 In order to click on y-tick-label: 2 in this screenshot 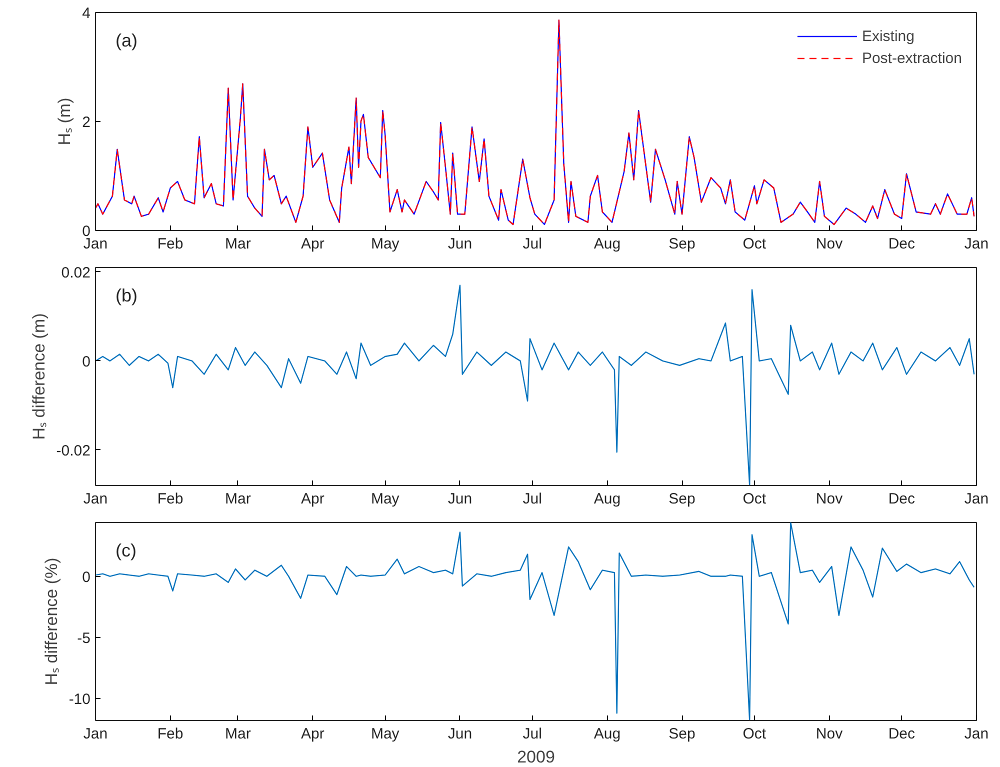, I will do `click(86, 122)`.